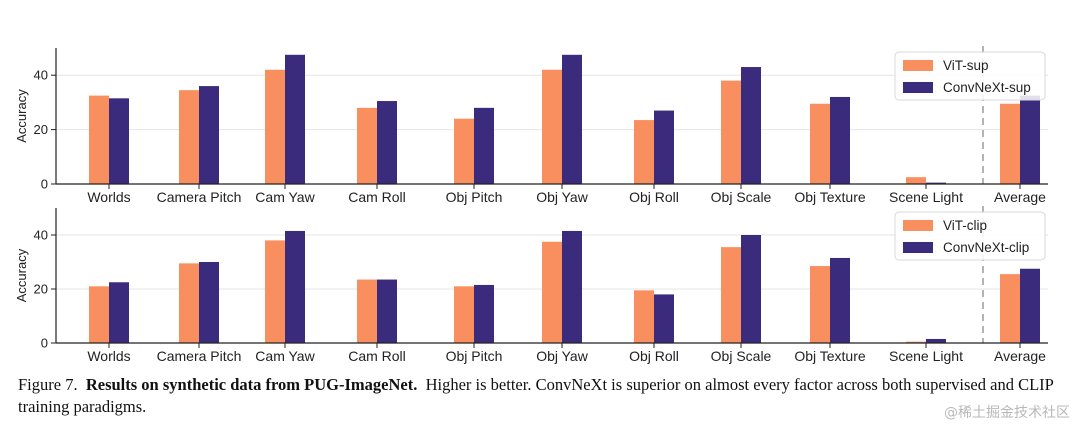 The image size is (1080, 431). Describe the element at coordinates (119, 141) in the screenshot. I see `bar-convnext-sup-worlds` at that location.